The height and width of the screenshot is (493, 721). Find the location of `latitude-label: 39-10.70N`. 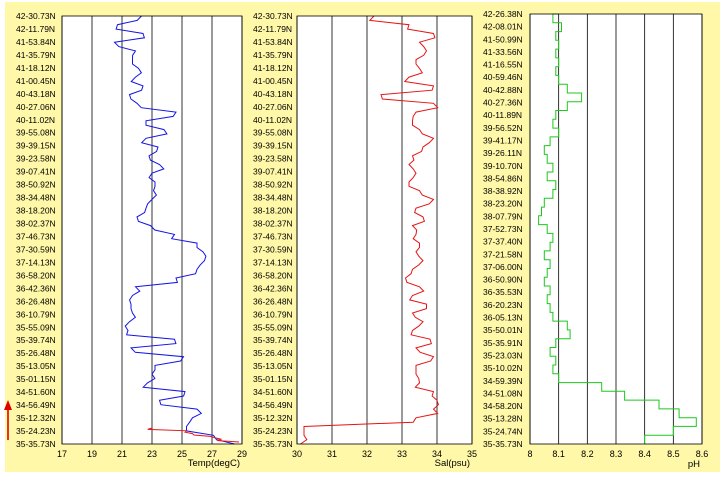

latitude-label: 39-10.70N is located at coordinates (503, 166).